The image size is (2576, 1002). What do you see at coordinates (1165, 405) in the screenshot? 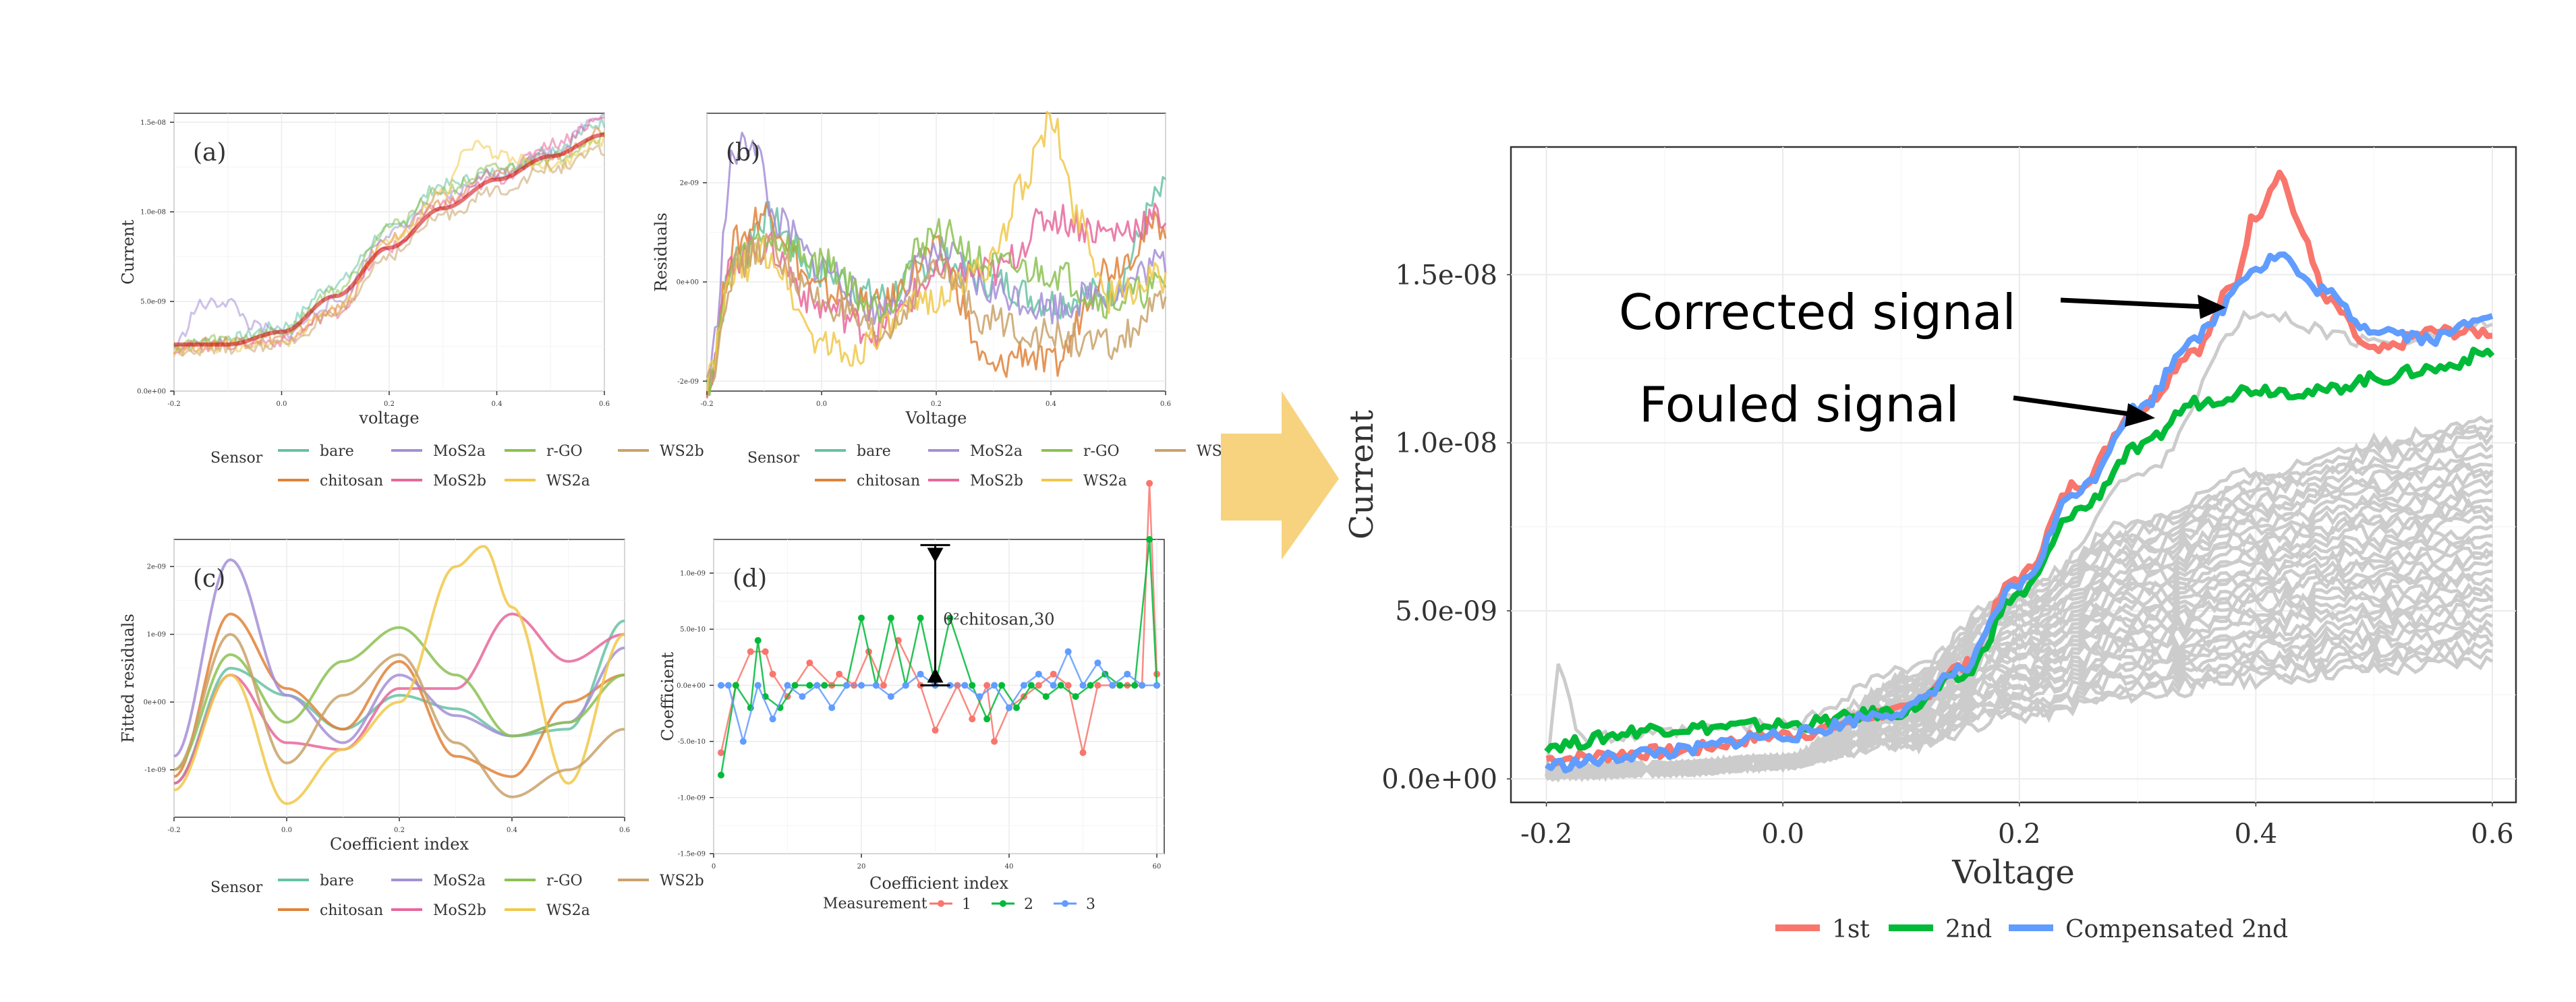
I see `x-tick-label: 0.6` at bounding box center [1165, 405].